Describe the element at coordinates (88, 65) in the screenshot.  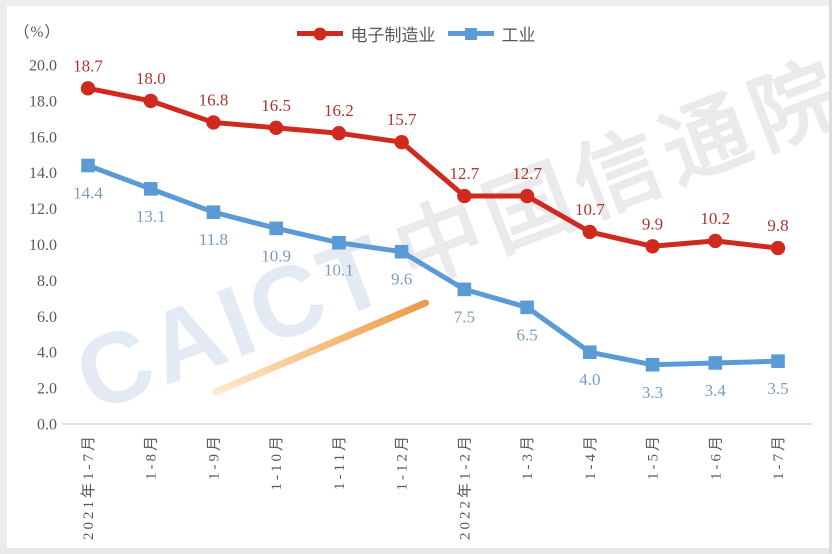
I see `data-point-label: 18.7` at that location.